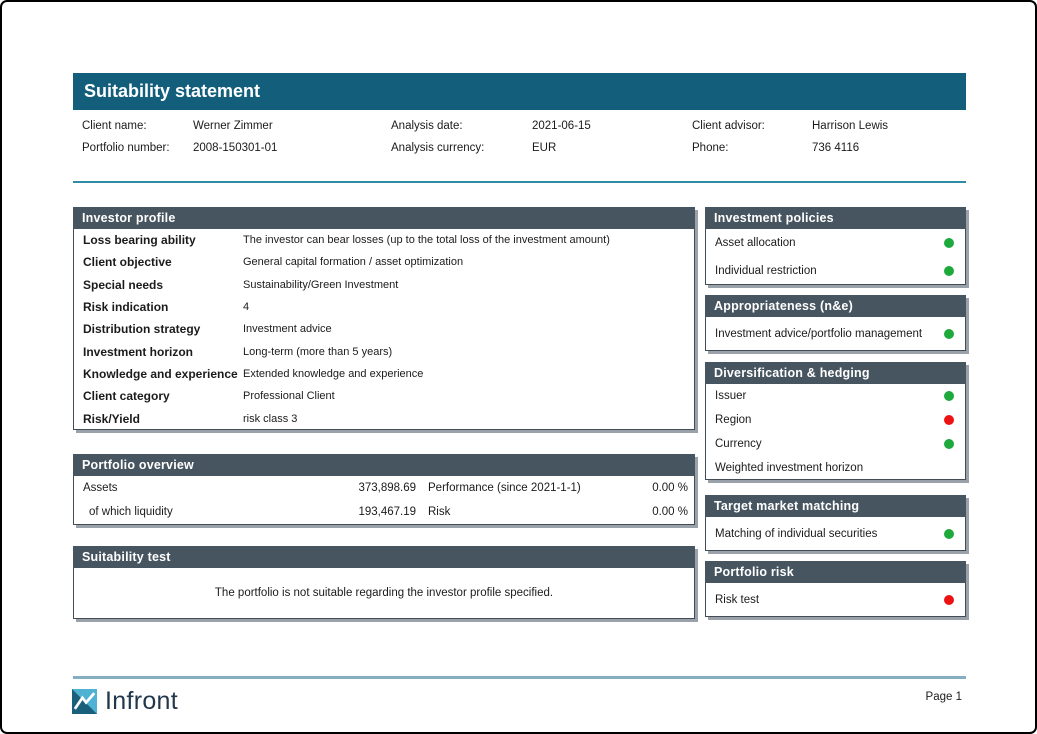 This screenshot has height=734, width=1037. I want to click on status-row: Weighted investment horizon, so click(835, 468).